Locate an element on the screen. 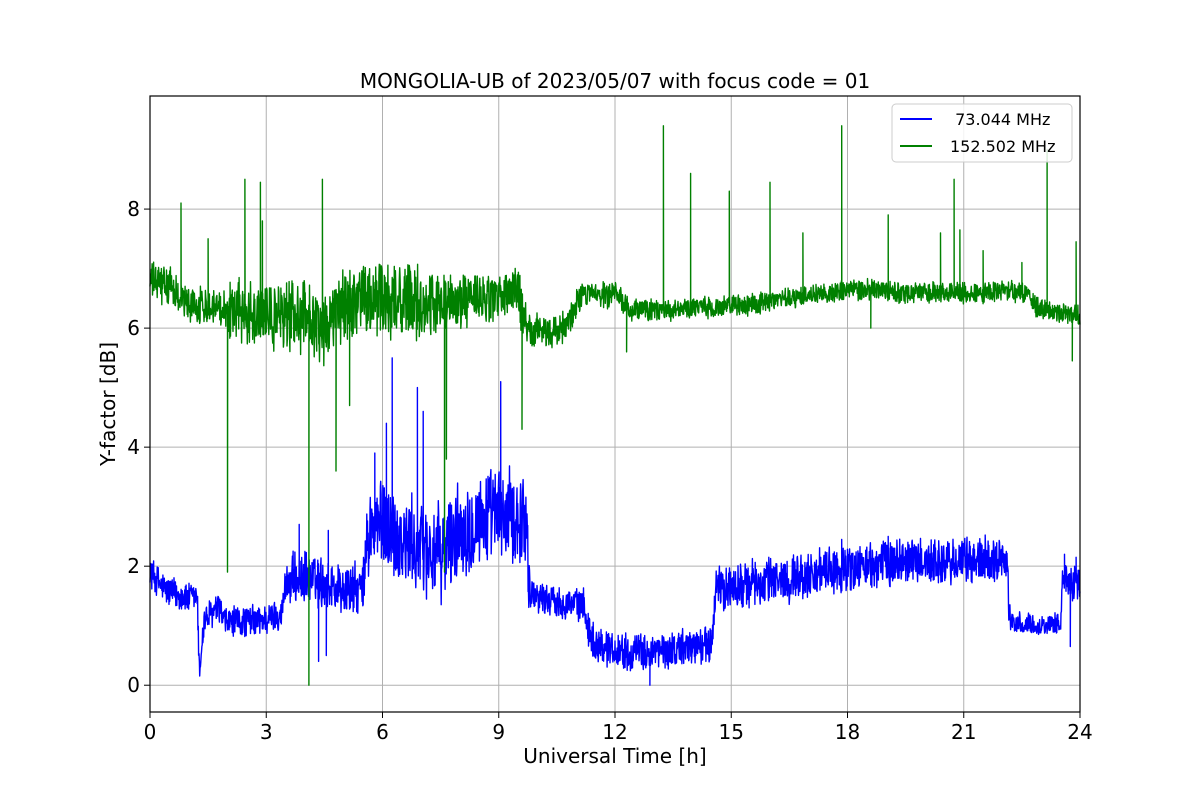 The image size is (1200, 800). y-tick-label: 4 is located at coordinates (133, 447).